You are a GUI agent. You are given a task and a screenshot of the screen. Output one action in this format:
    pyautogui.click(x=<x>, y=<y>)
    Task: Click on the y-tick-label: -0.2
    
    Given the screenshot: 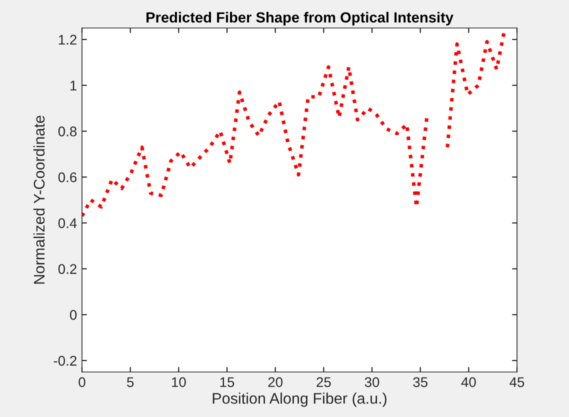 What is the action you would take?
    pyautogui.click(x=65, y=361)
    